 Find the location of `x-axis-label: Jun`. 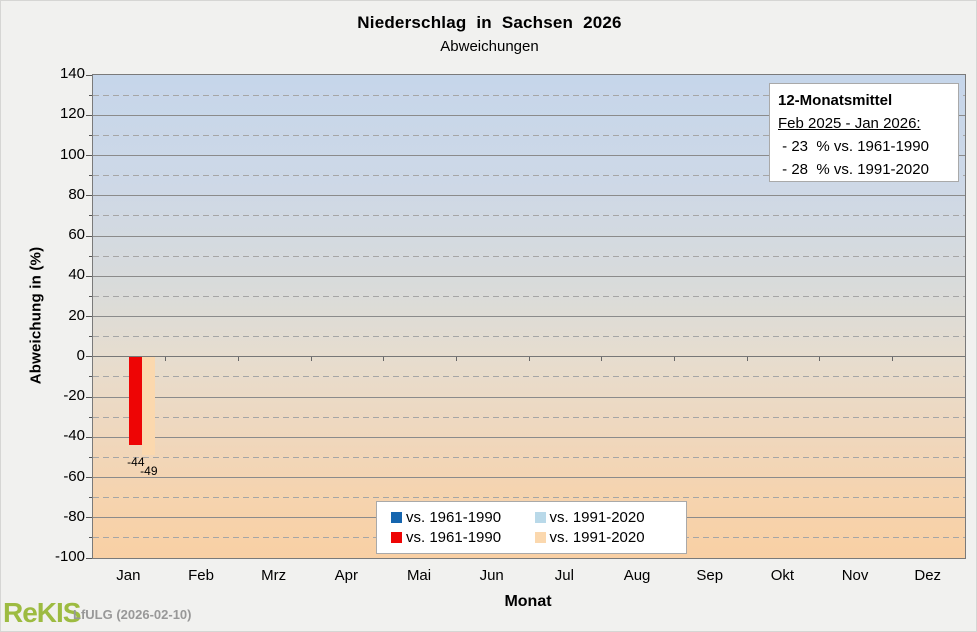

x-axis-label: Jun is located at coordinates (491, 575).